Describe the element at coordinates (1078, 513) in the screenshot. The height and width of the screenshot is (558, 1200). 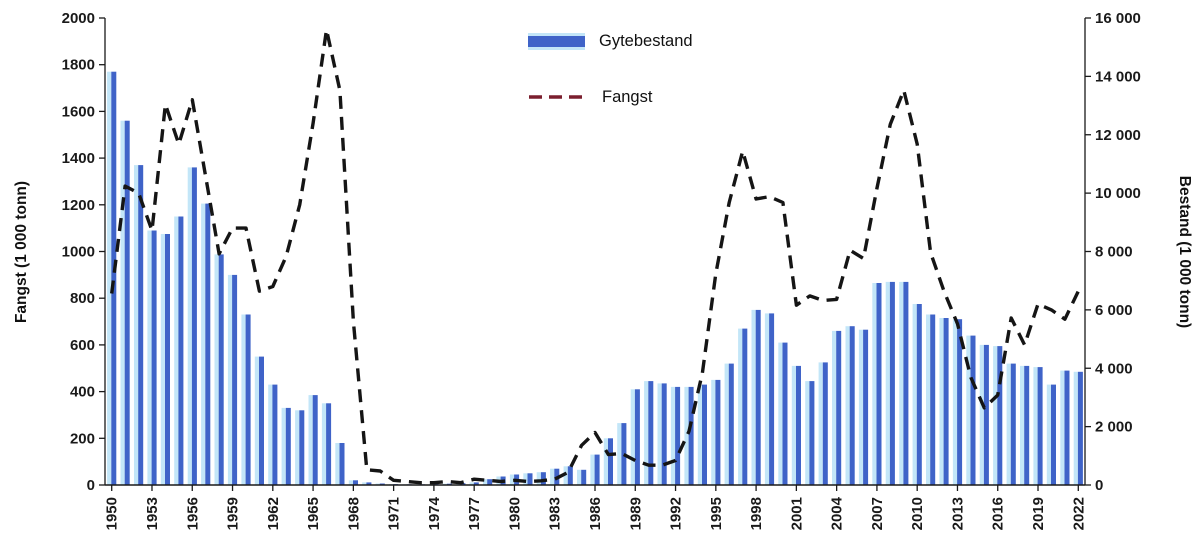
I see `x-tick-label: 2022` at that location.